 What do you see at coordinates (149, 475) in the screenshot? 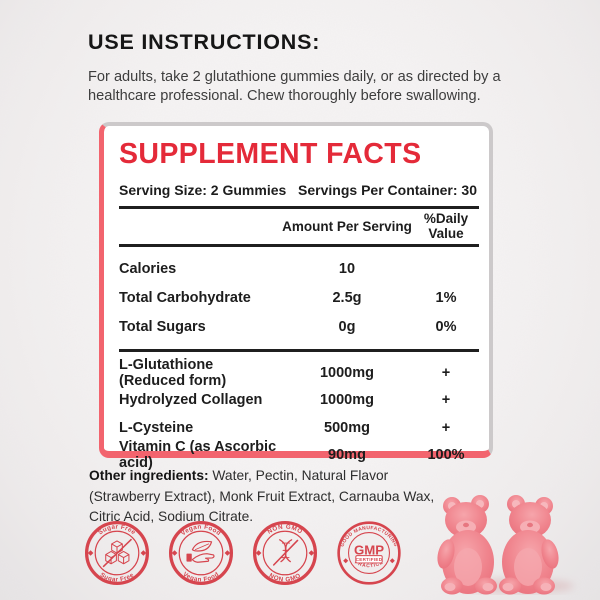
I see `other-ingredients-label: Other ingredients:` at bounding box center [149, 475].